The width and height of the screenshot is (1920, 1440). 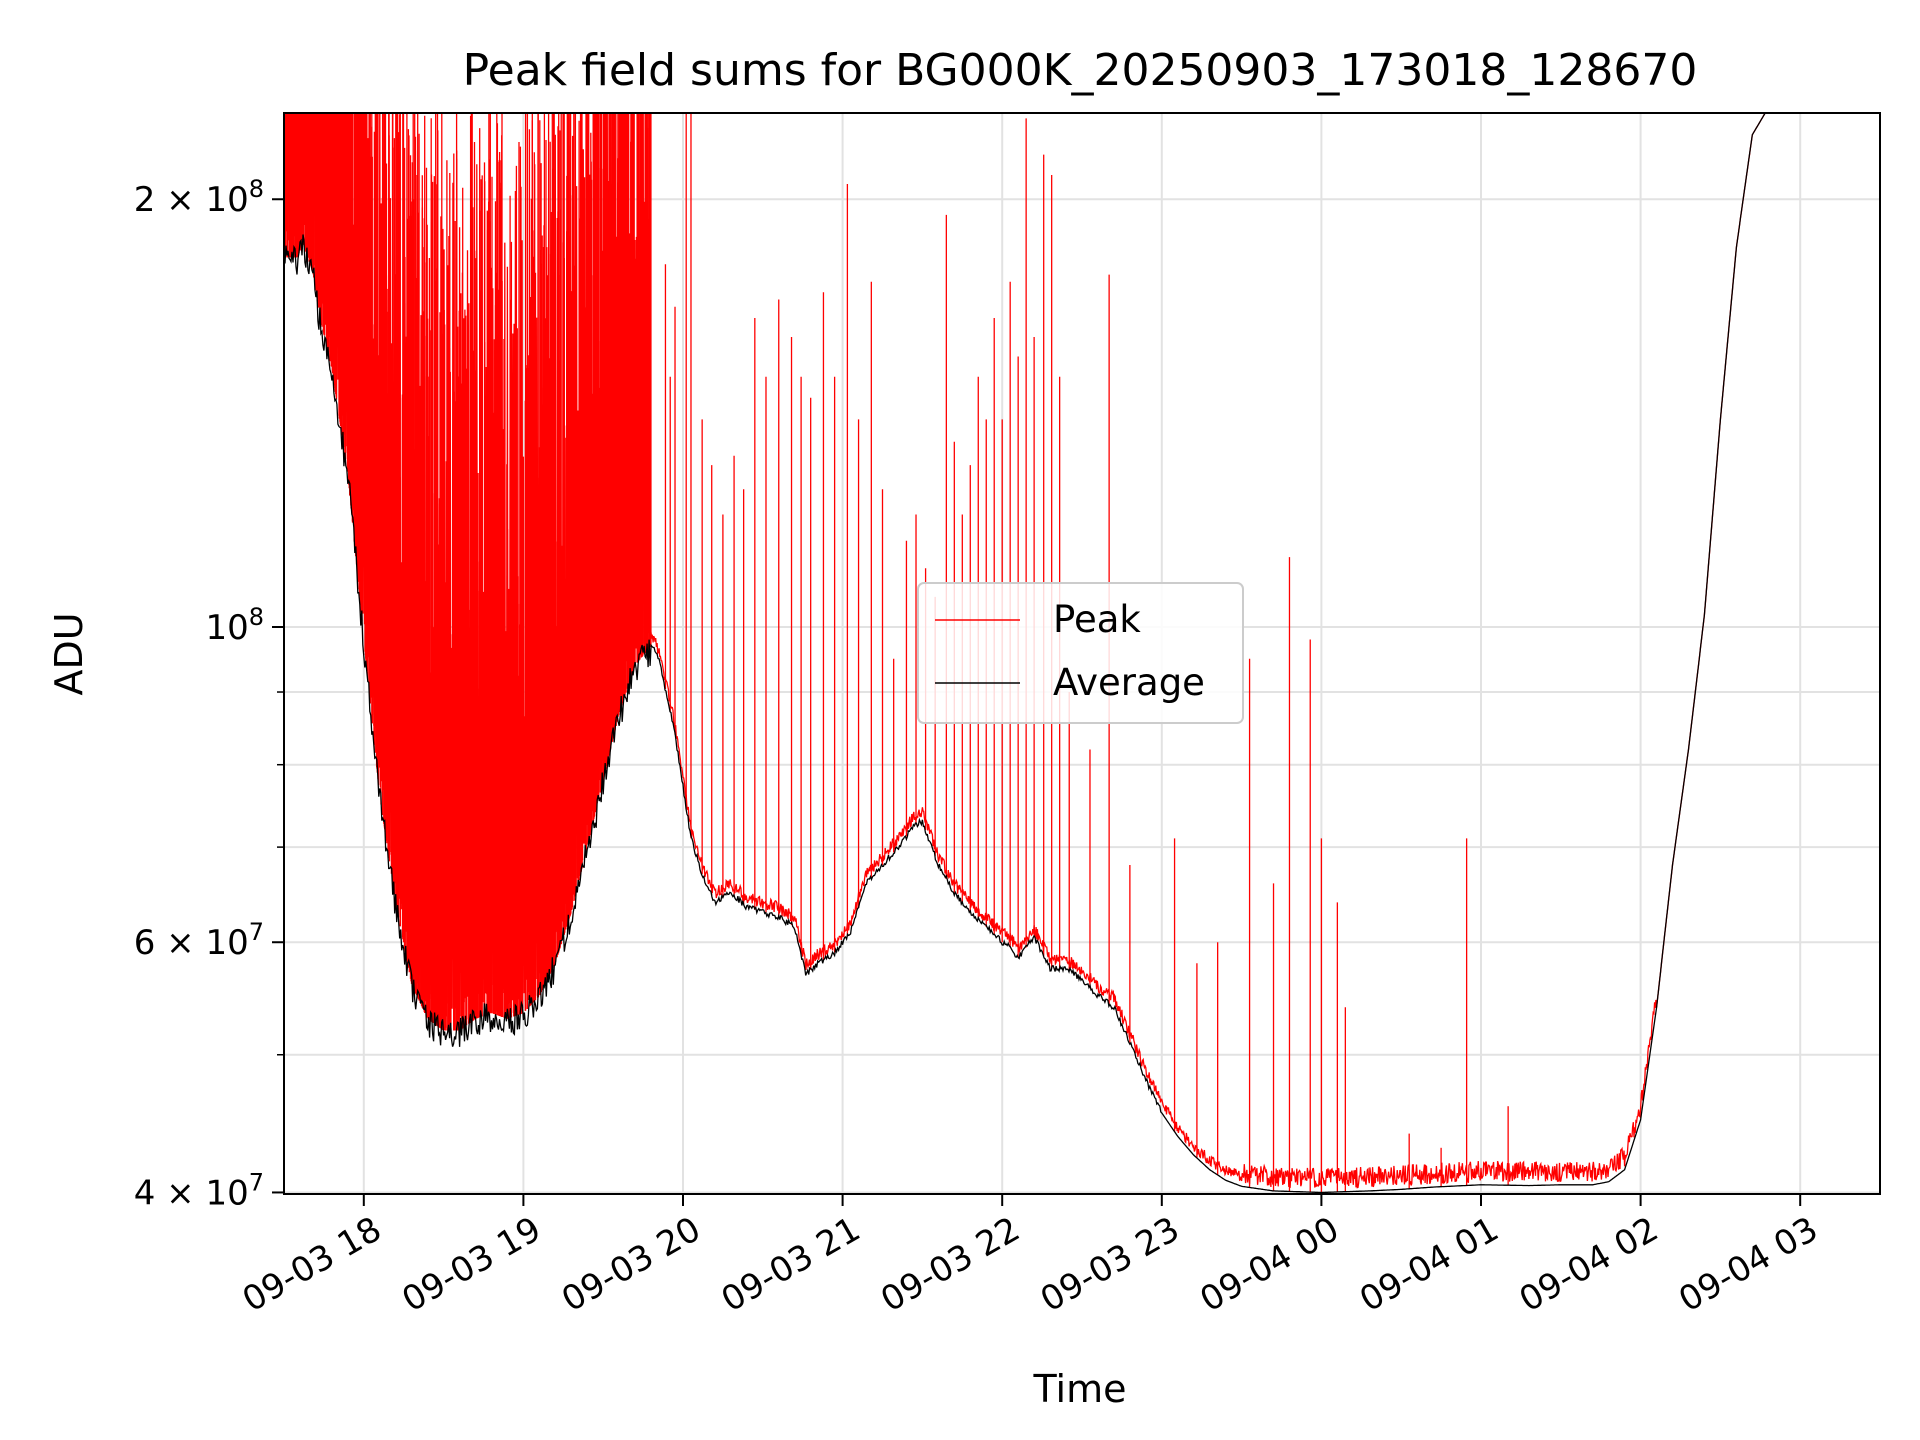 I want to click on y-tick-label: 6 × 107, so click(x=199, y=940).